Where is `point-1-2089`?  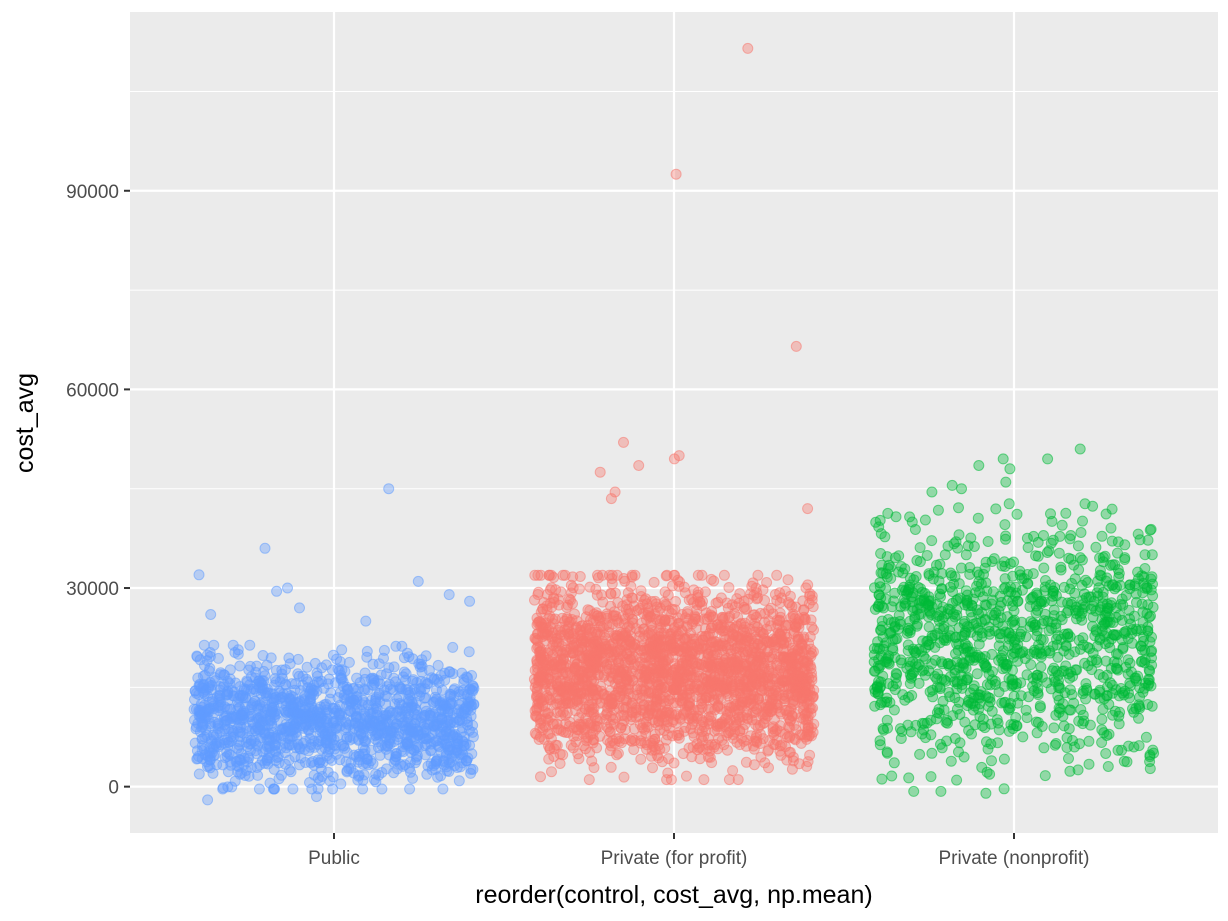 point-1-2089 is located at coordinates (563, 691).